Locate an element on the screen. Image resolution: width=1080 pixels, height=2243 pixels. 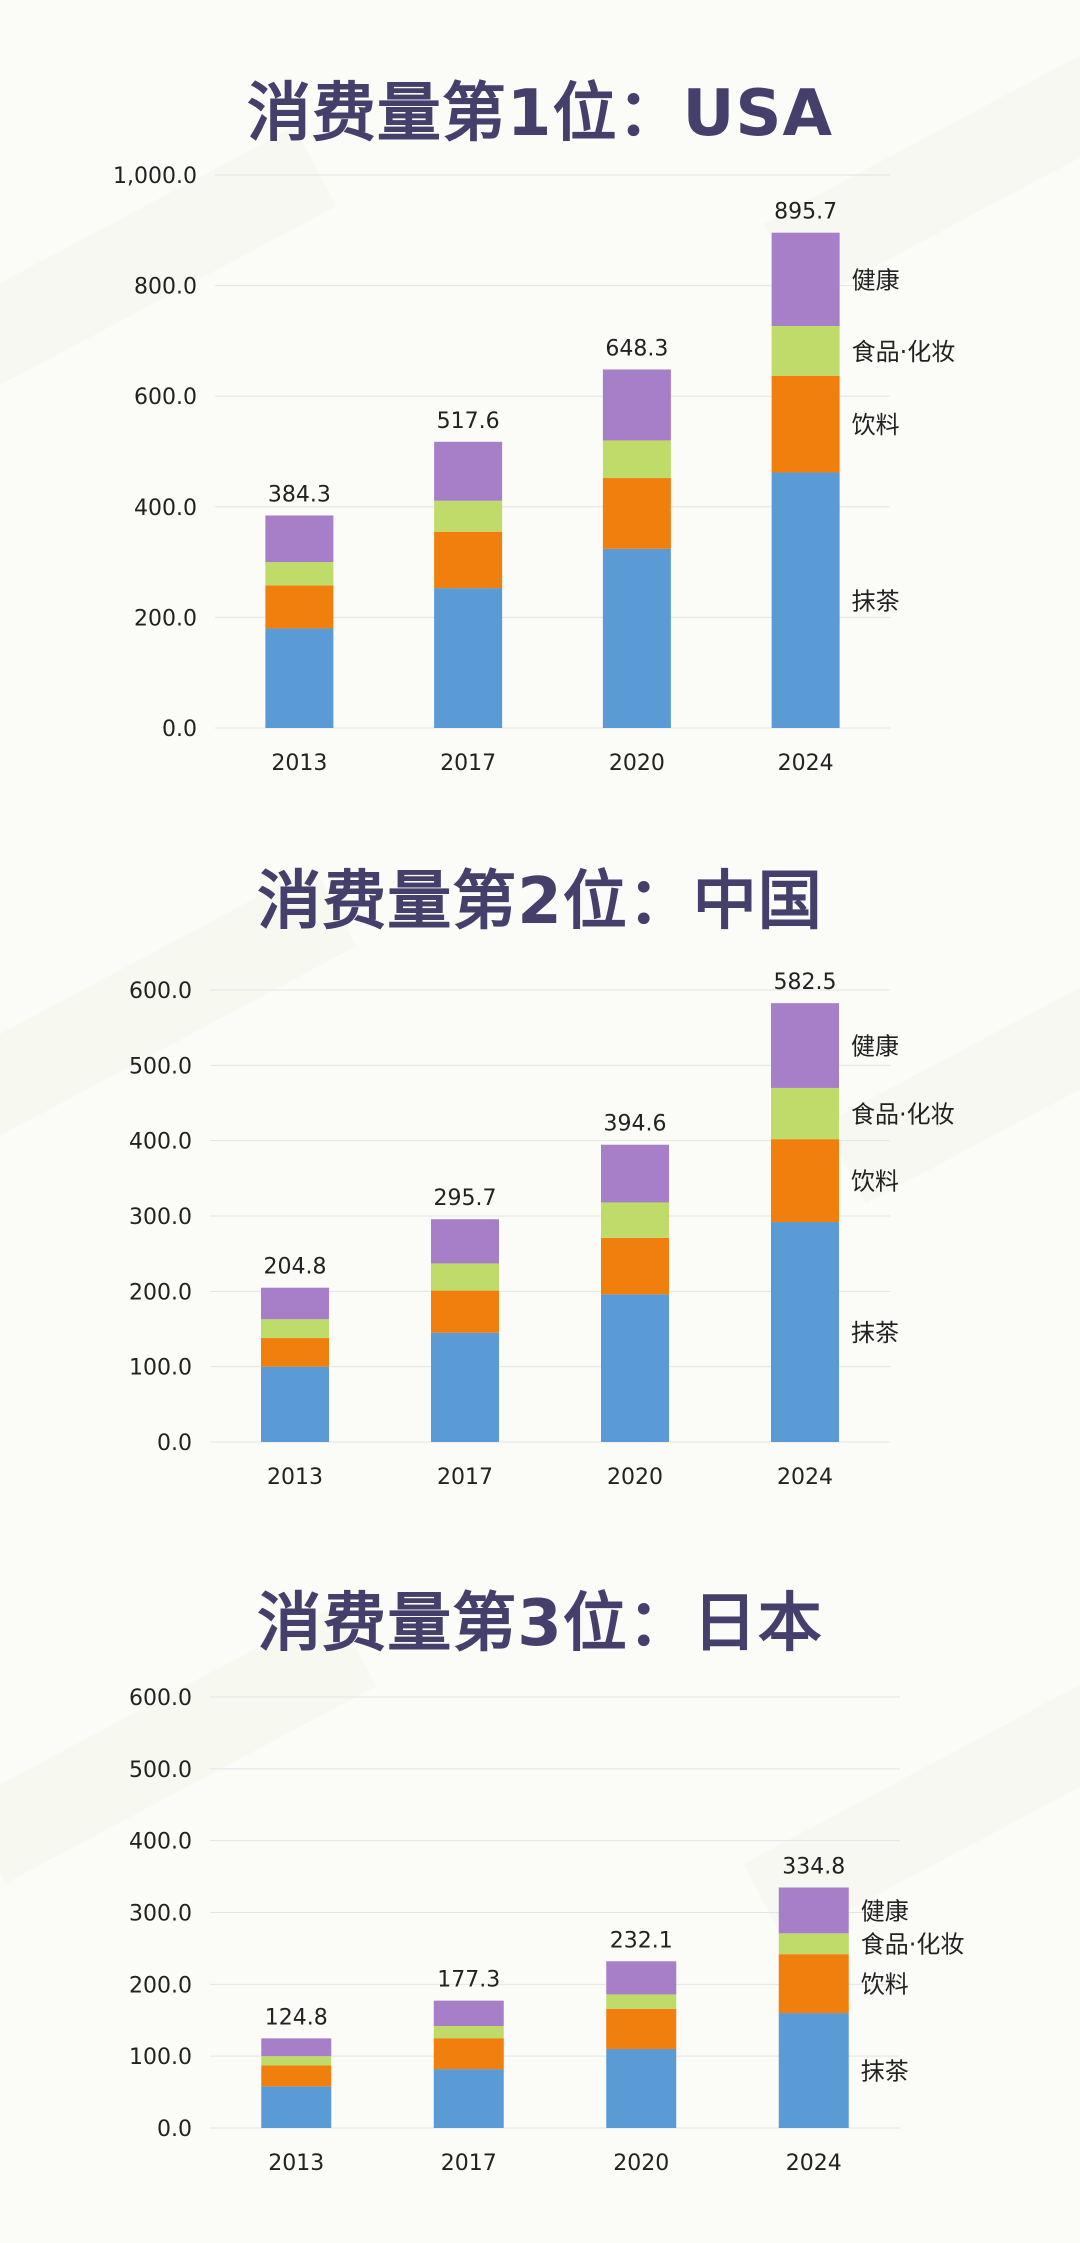
chart-title: 消费量第1位：USA is located at coordinates (540, 114).